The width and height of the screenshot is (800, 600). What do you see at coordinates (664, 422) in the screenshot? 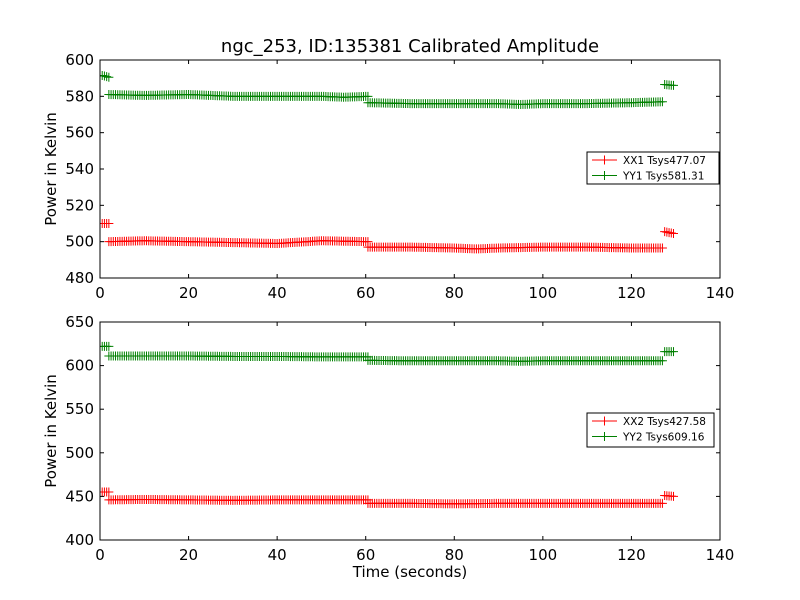
I see `legend-label: XX2 Tsys427.58` at bounding box center [664, 422].